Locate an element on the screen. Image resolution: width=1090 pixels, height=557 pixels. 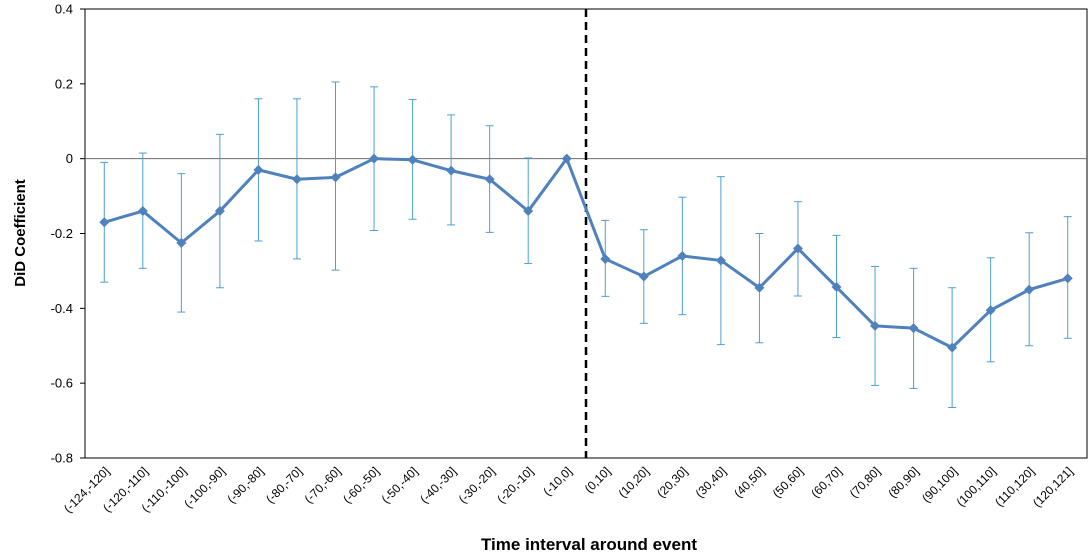
x-tick-label: (-60,-50] is located at coordinates (361, 485).